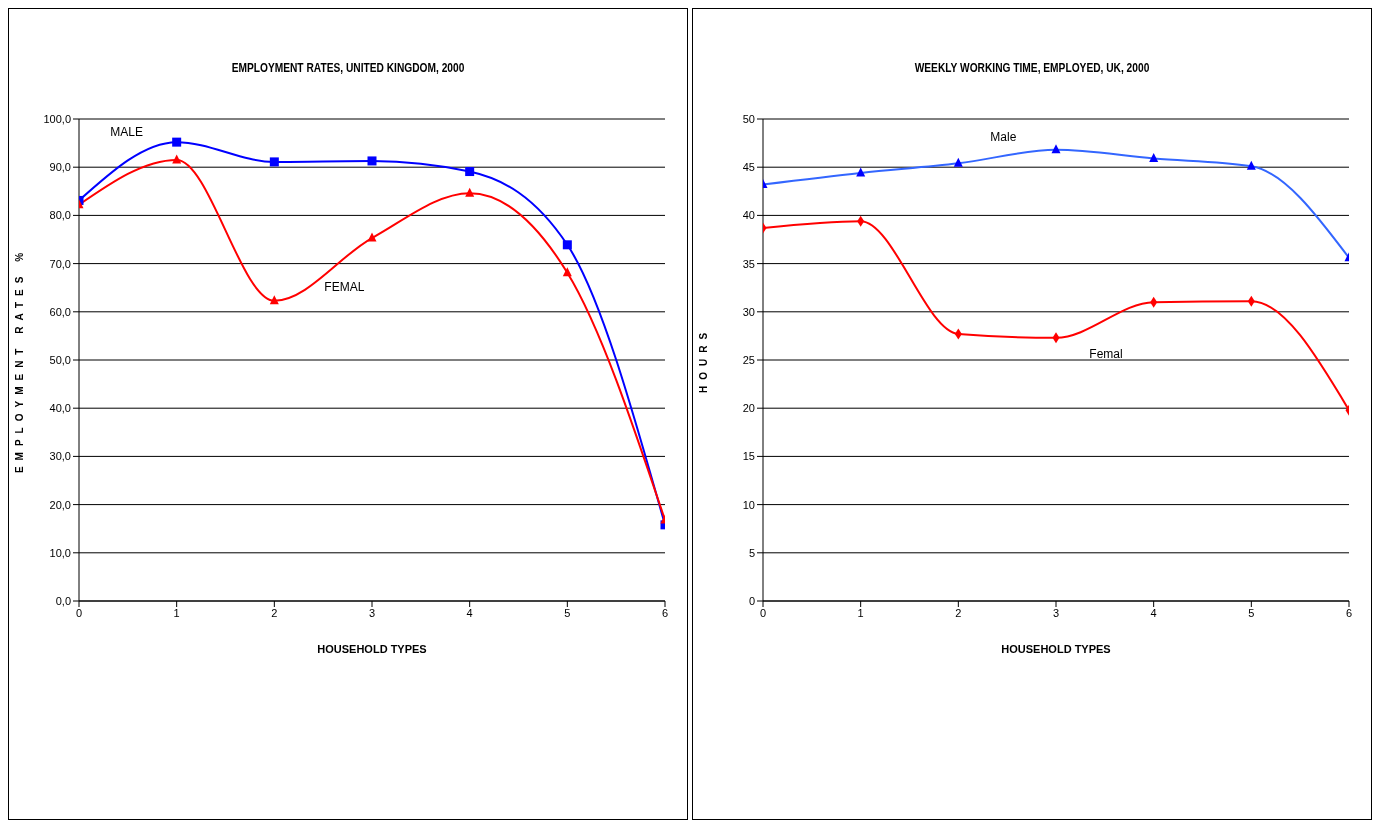 This screenshot has height=820, width=1396. What do you see at coordinates (1003, 137) in the screenshot?
I see `series-label: Male` at bounding box center [1003, 137].